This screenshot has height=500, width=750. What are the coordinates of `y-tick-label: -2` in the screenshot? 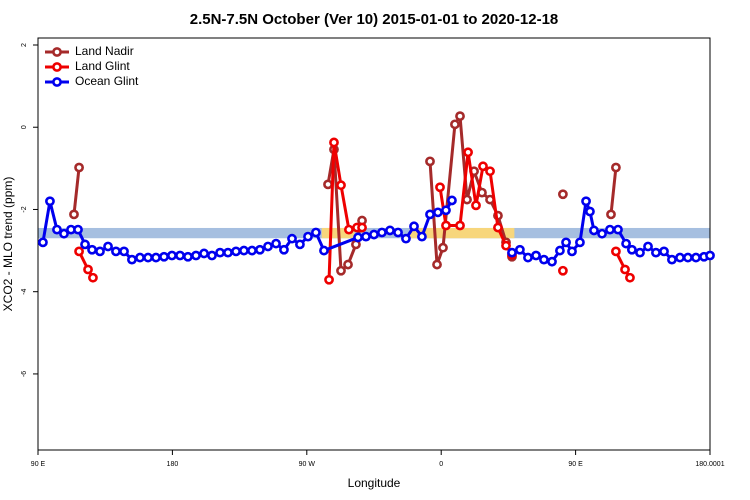 It's located at (24, 209).